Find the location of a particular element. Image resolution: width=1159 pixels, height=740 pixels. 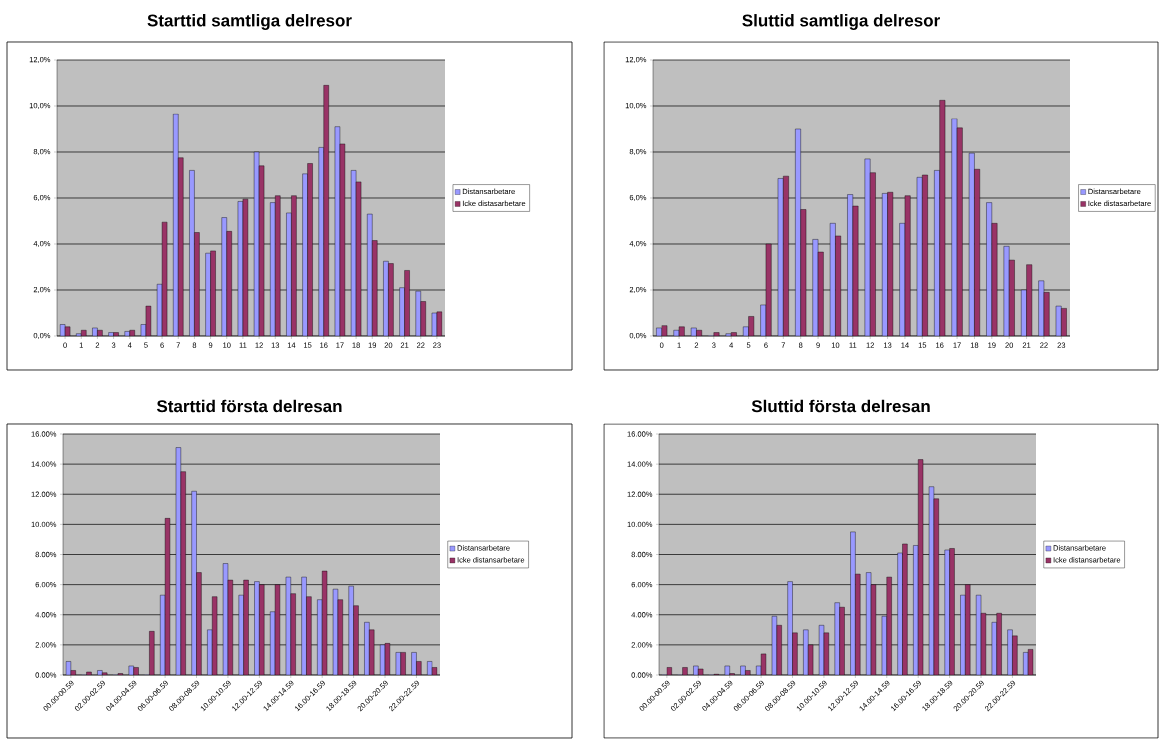

chart-title: Sluttid samtliga delresor is located at coordinates (841, 22).